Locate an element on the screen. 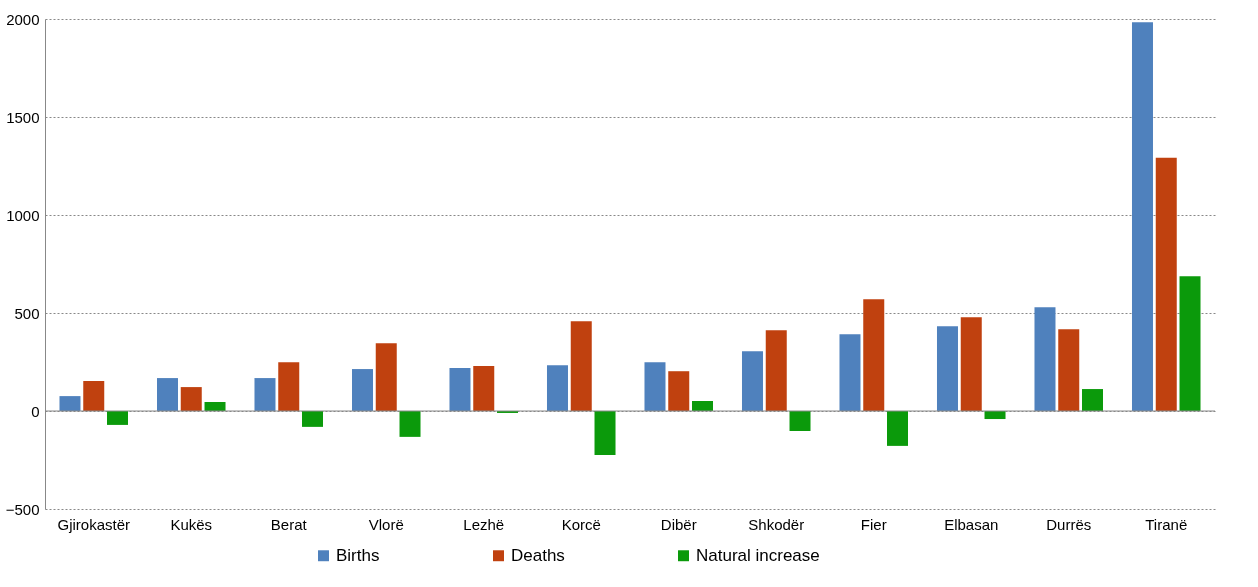 This screenshot has width=1258, height=587. y-tick-label: −500 is located at coordinates (22, 509).